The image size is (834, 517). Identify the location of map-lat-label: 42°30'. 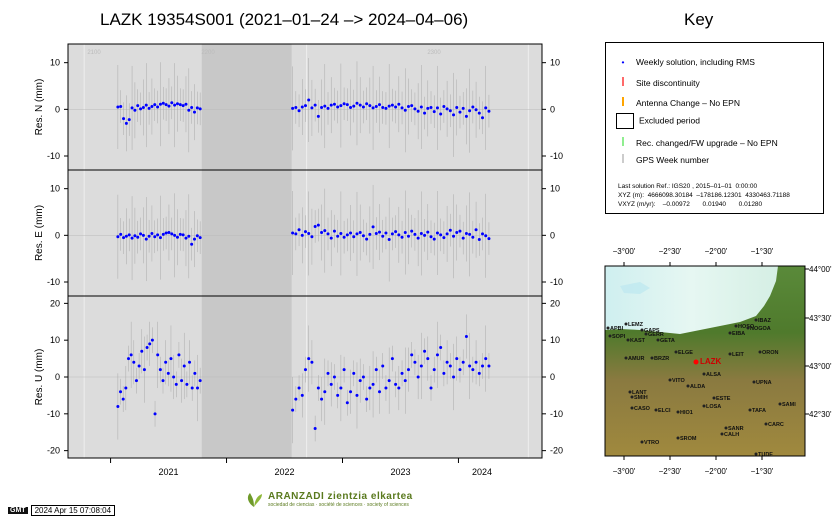
(820, 414).